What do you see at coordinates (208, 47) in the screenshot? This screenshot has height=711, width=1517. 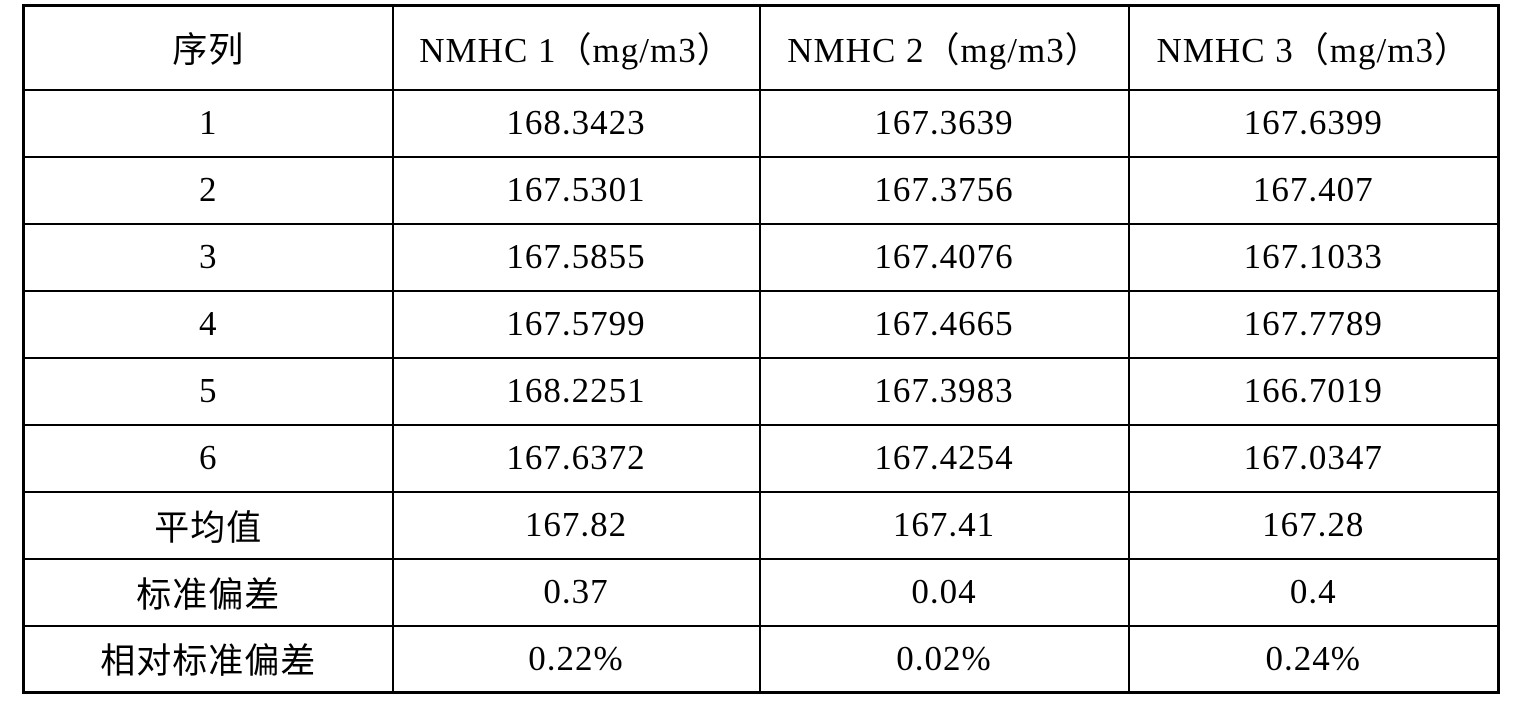 I see `header-cell: 序列` at bounding box center [208, 47].